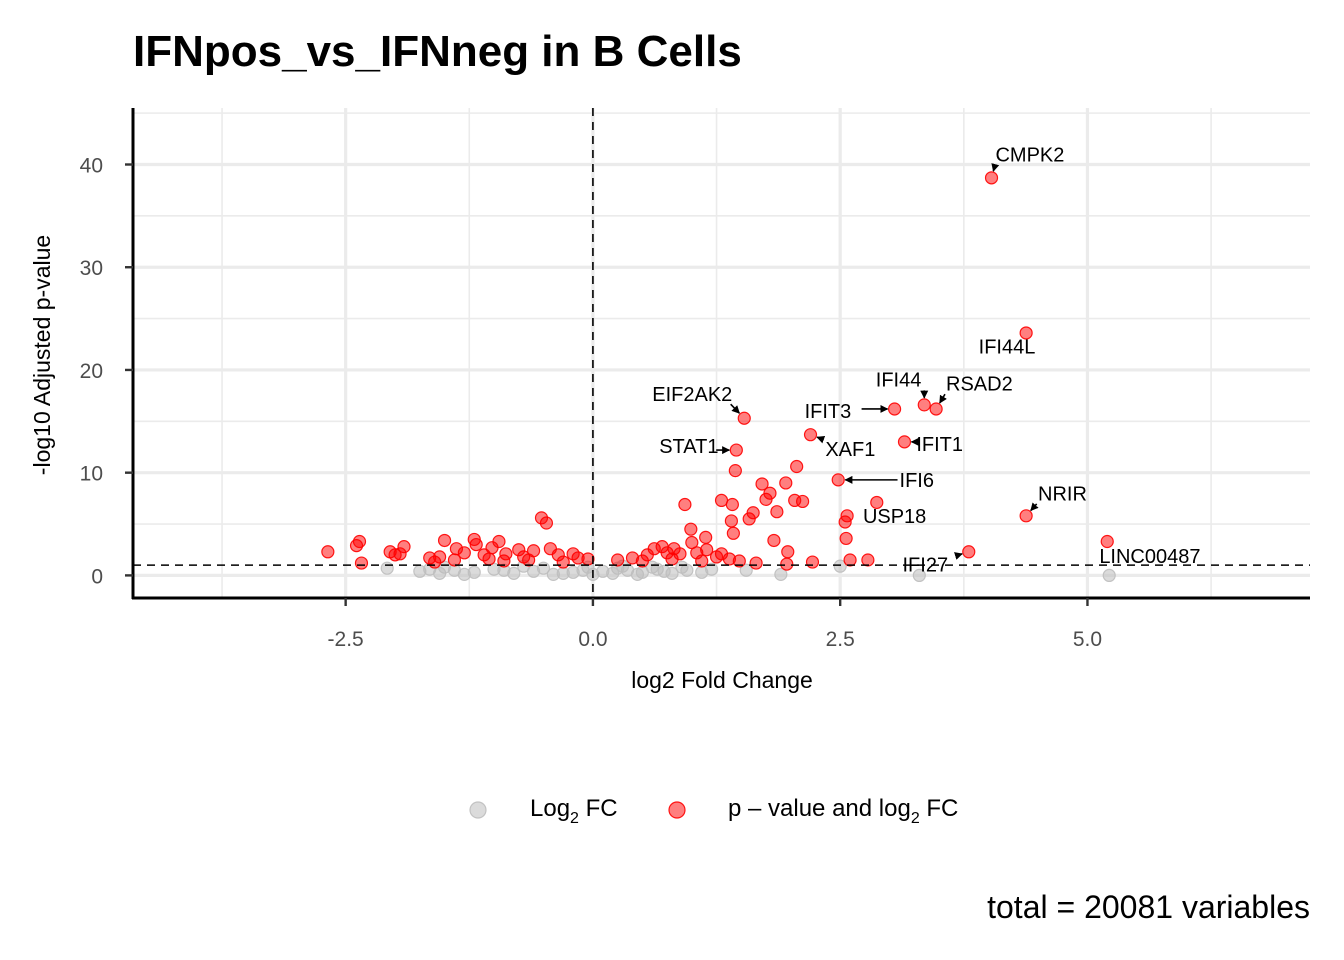 The width and height of the screenshot is (1344, 960). Describe the element at coordinates (478, 810) in the screenshot. I see `legend-swatch` at that location.